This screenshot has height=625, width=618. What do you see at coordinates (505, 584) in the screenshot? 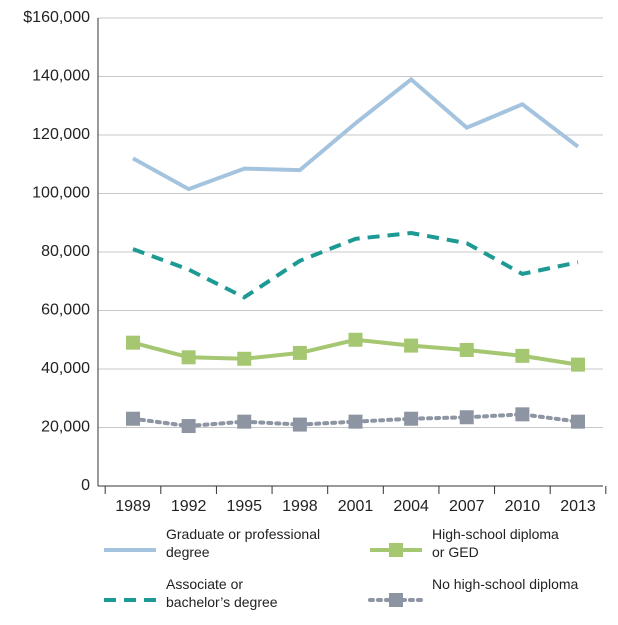
I see `legend-label: No high-school diploma` at bounding box center [505, 584].